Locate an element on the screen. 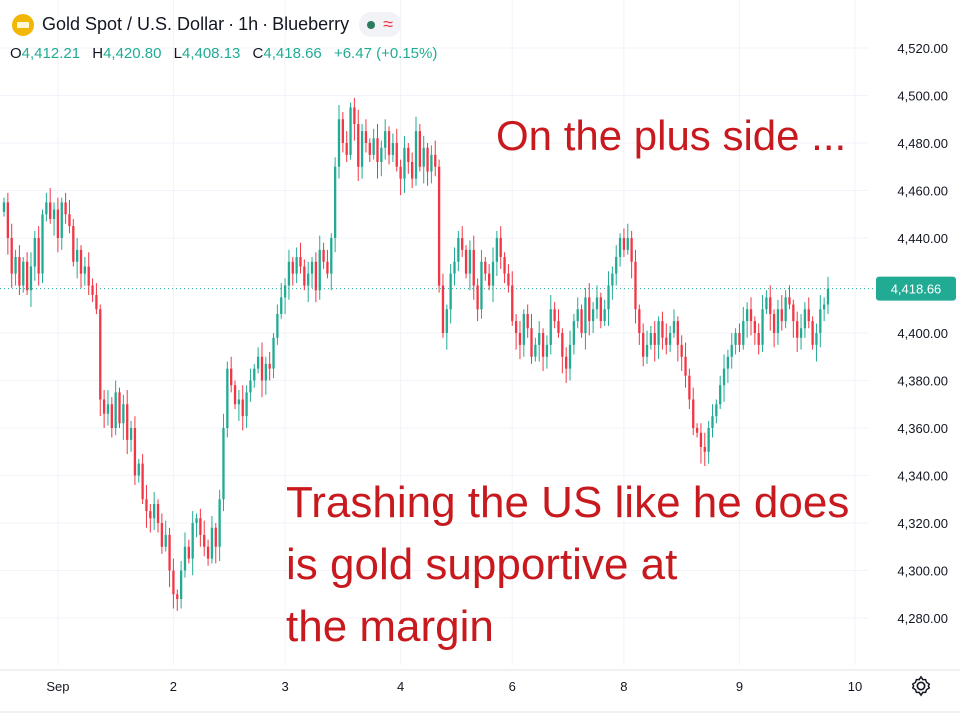 Image resolution: width=960 pixels, height=722 pixels. gear-icon is located at coordinates (921, 686).